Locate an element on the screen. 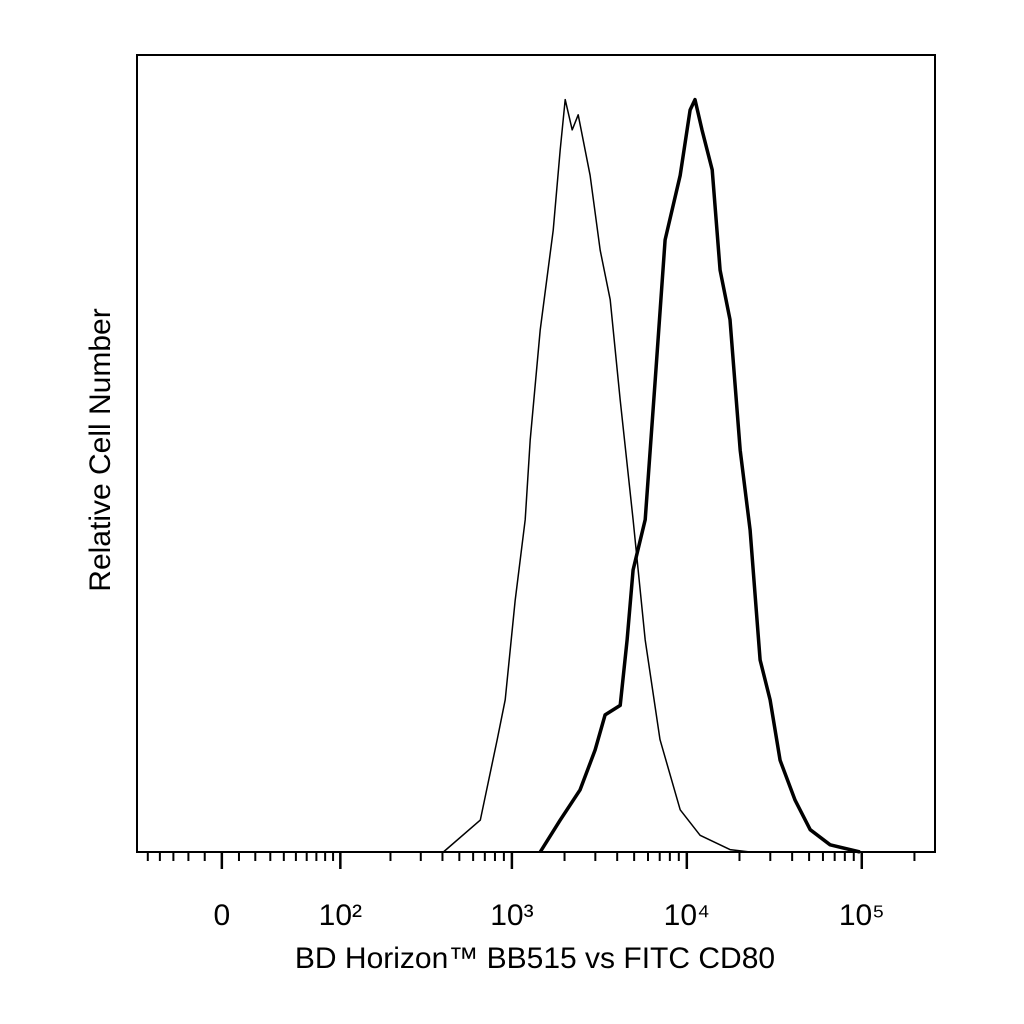  y-axis-label: Relative Cell Number is located at coordinates (100, 449).